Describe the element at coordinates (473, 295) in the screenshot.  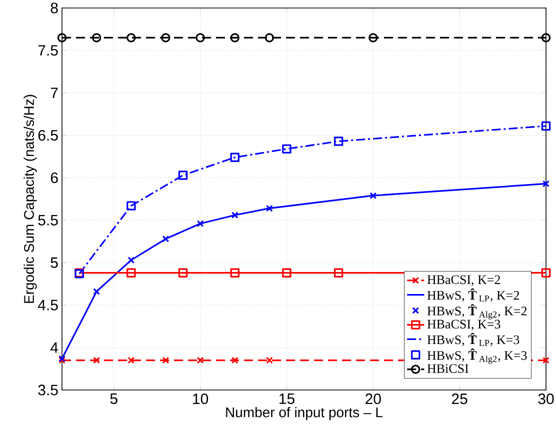
I see `legend-label: HBwS, T̂$_{LP}$, K=2` at that location.